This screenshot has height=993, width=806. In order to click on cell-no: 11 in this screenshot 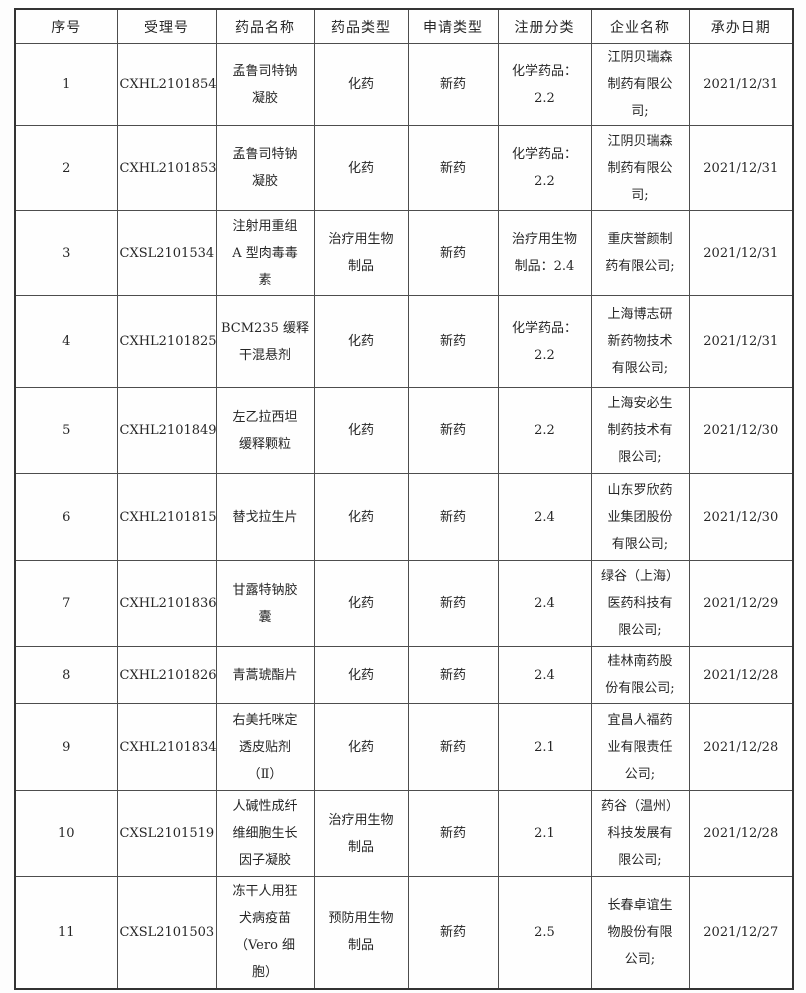, I will do `click(66, 932)`.